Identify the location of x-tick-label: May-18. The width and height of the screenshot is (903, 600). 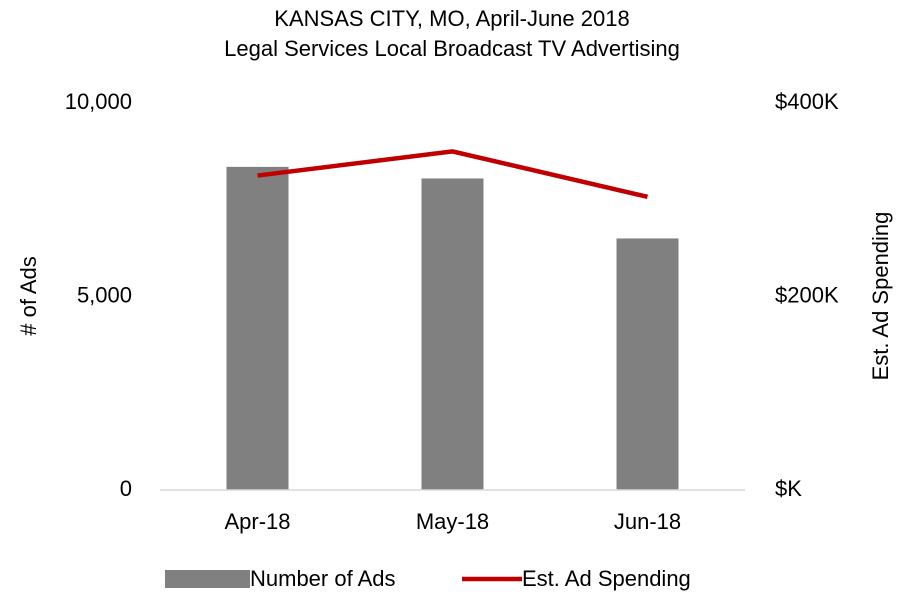
(452, 521).